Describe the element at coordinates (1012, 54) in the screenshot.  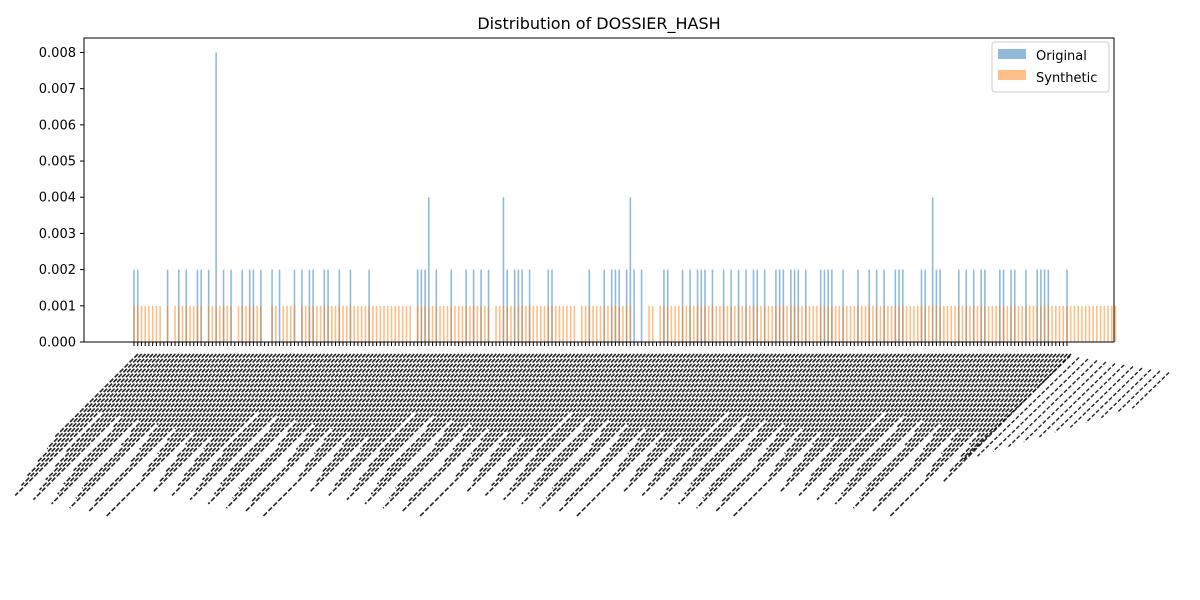
I see `legend-swatch-original` at that location.